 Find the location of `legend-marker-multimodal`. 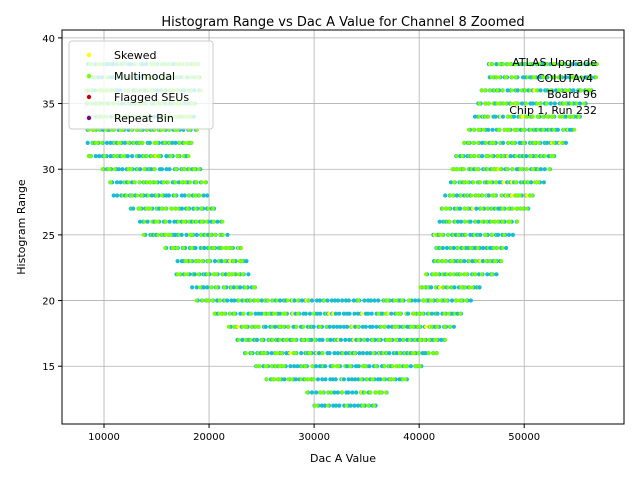

legend-marker-multimodal is located at coordinates (89, 76).